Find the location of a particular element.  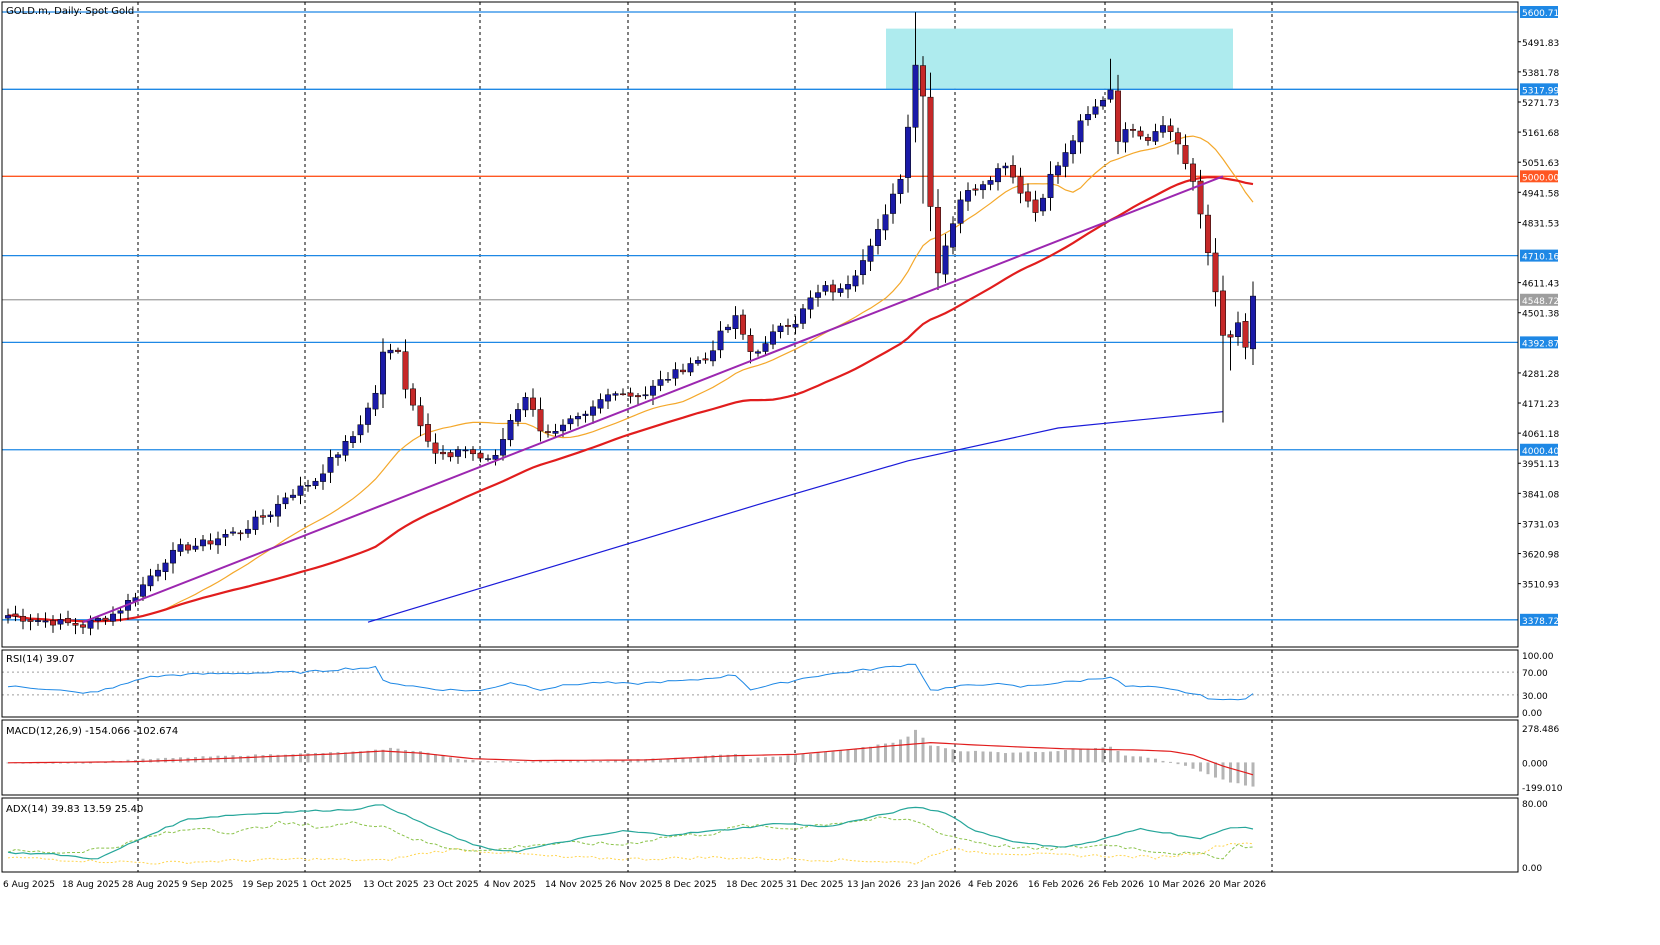

macd-signal-line is located at coordinates (630, 758).